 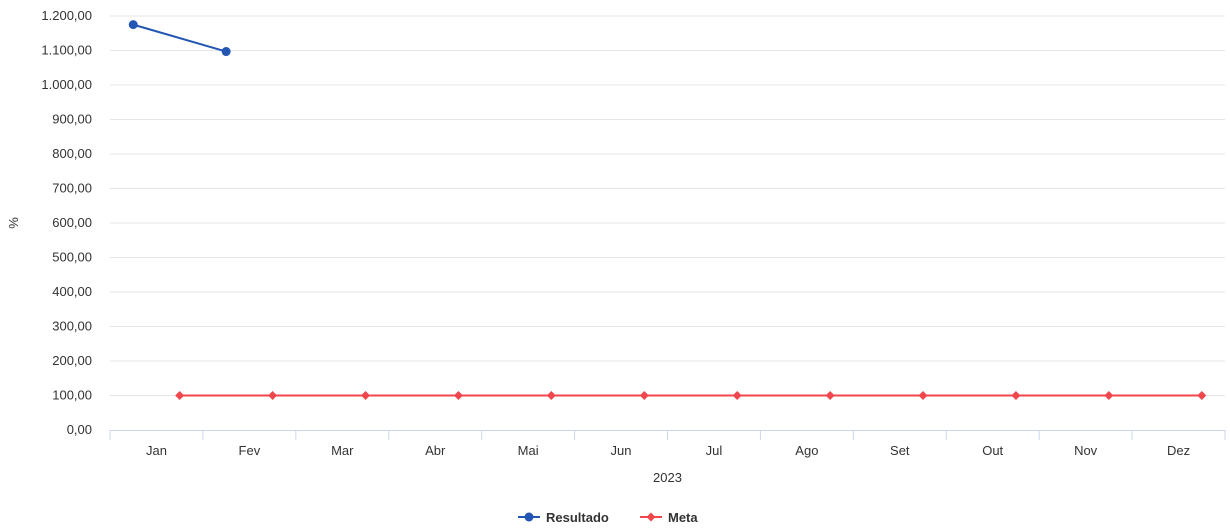 What do you see at coordinates (667, 477) in the screenshot?
I see `x-axis-group-label: 2023` at bounding box center [667, 477].